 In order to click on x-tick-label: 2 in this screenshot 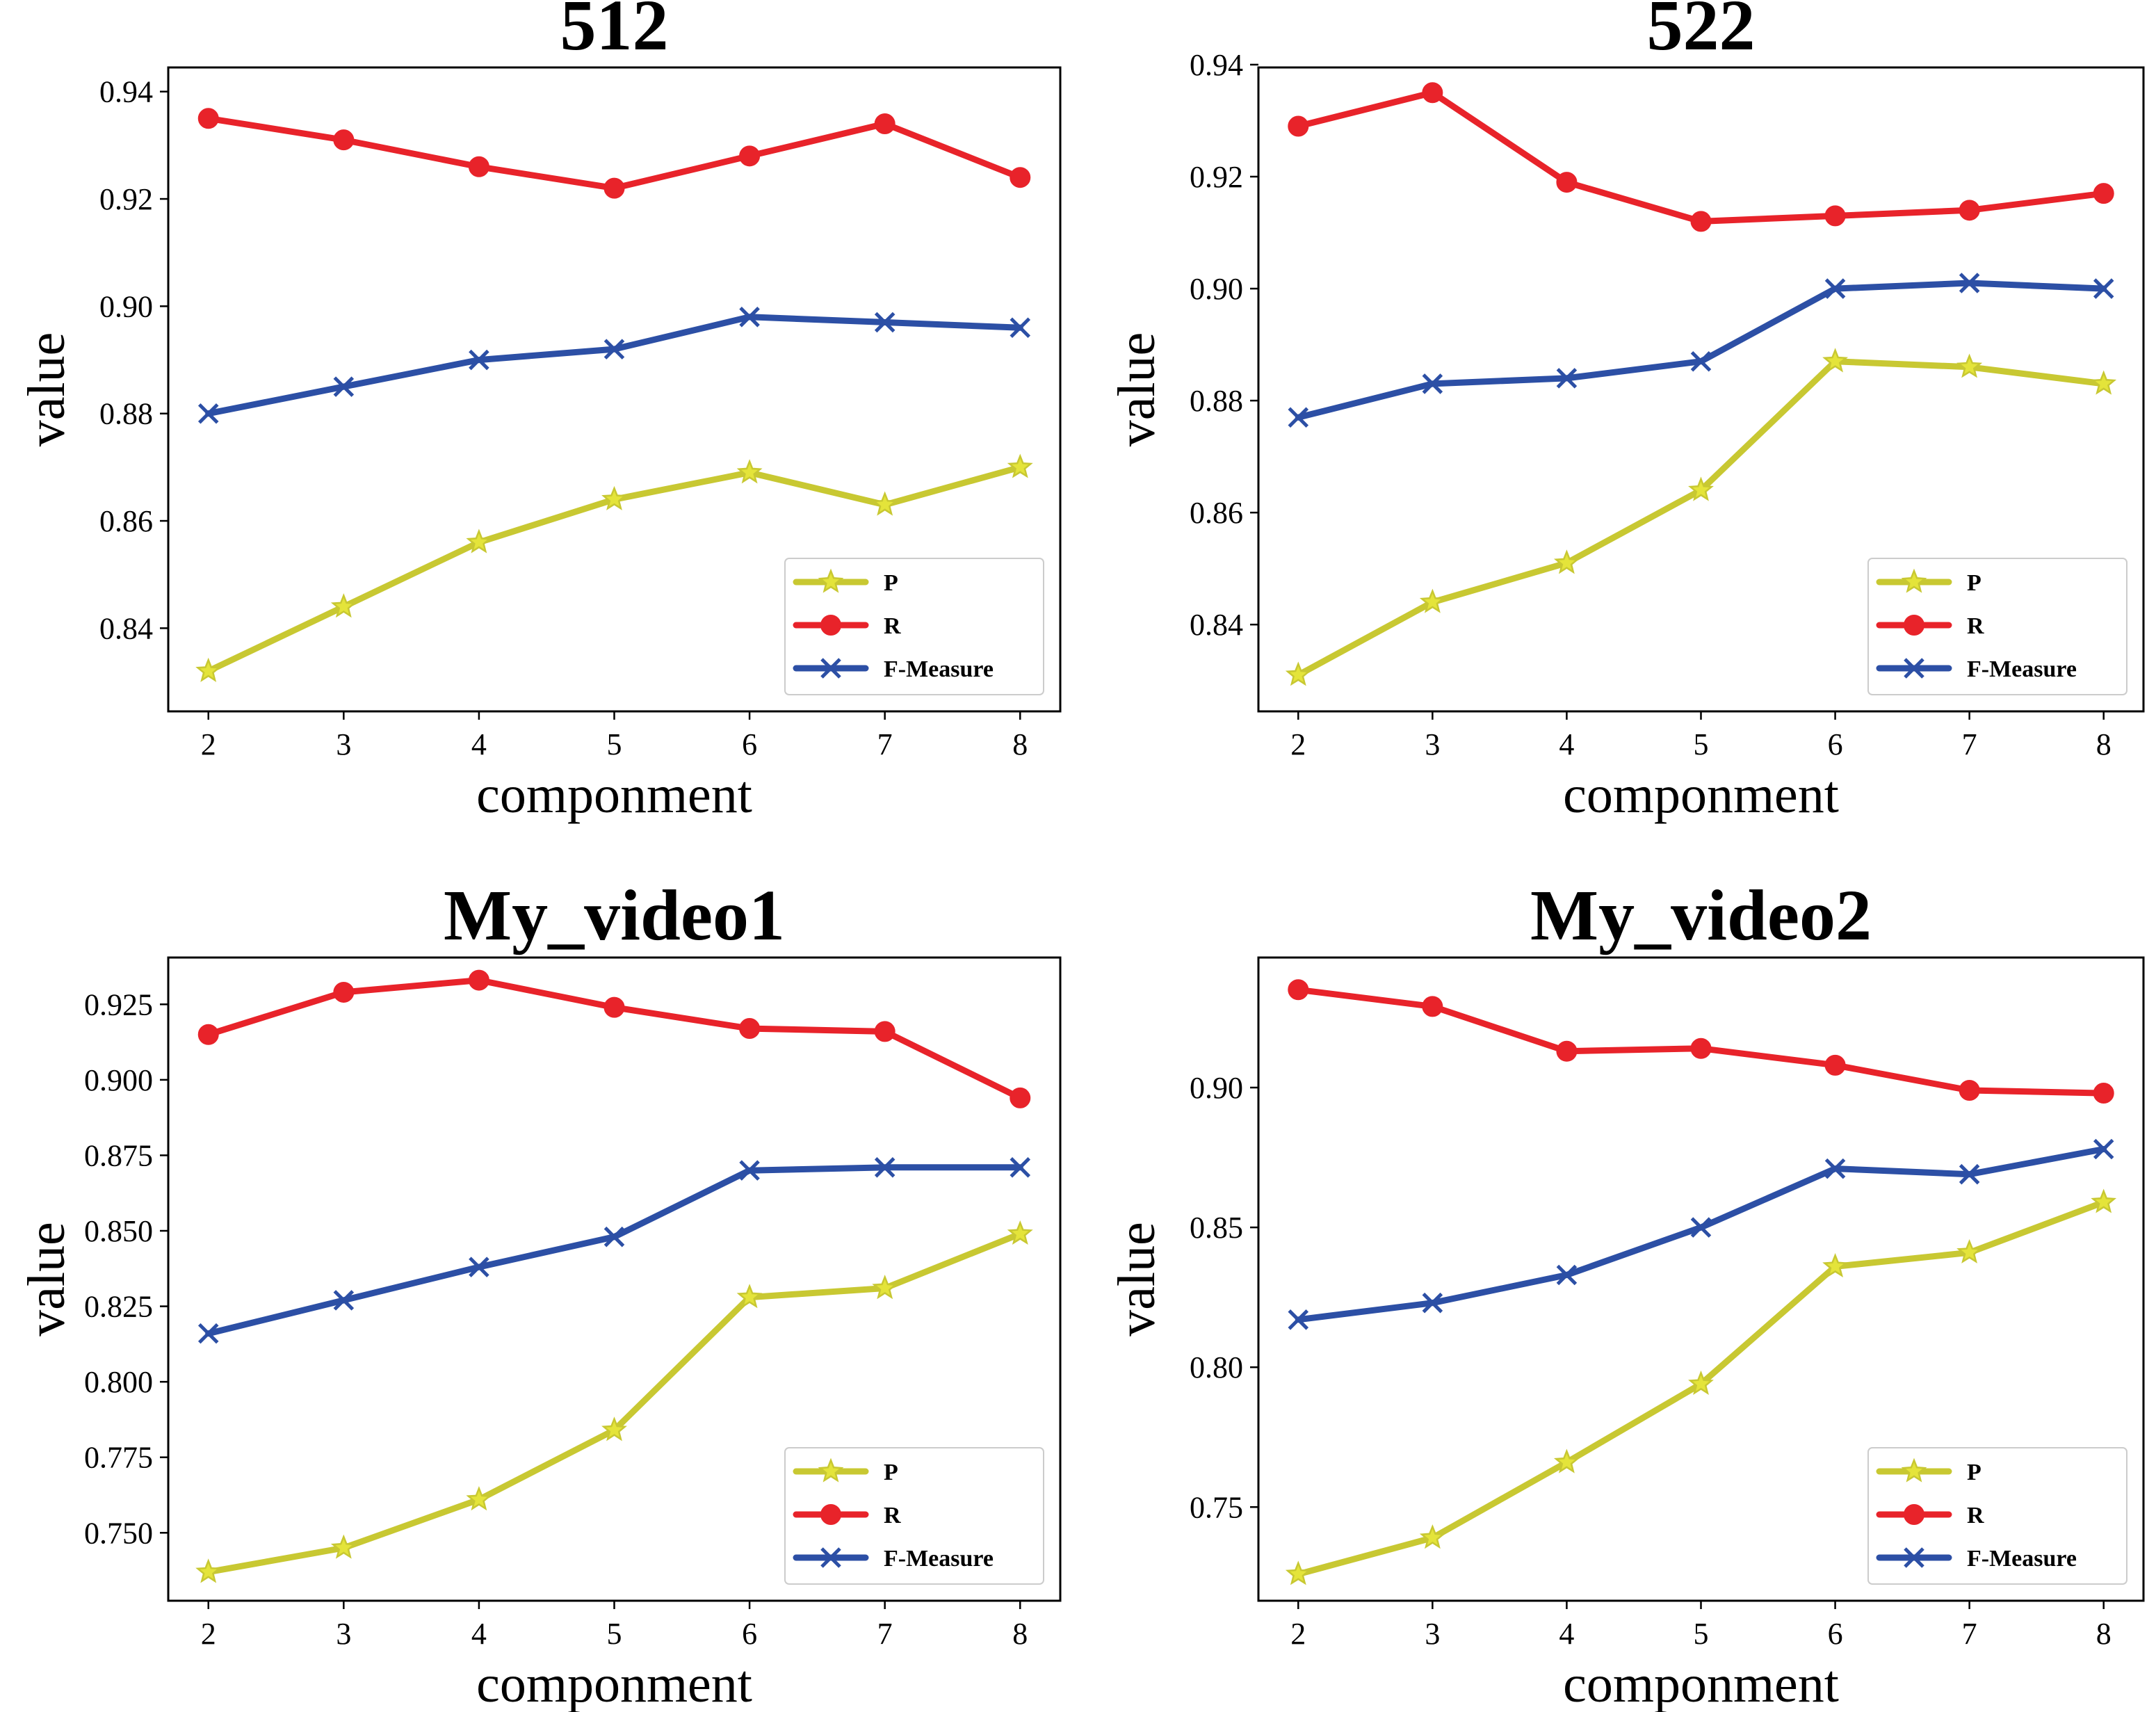, I will do `click(1298, 744)`.